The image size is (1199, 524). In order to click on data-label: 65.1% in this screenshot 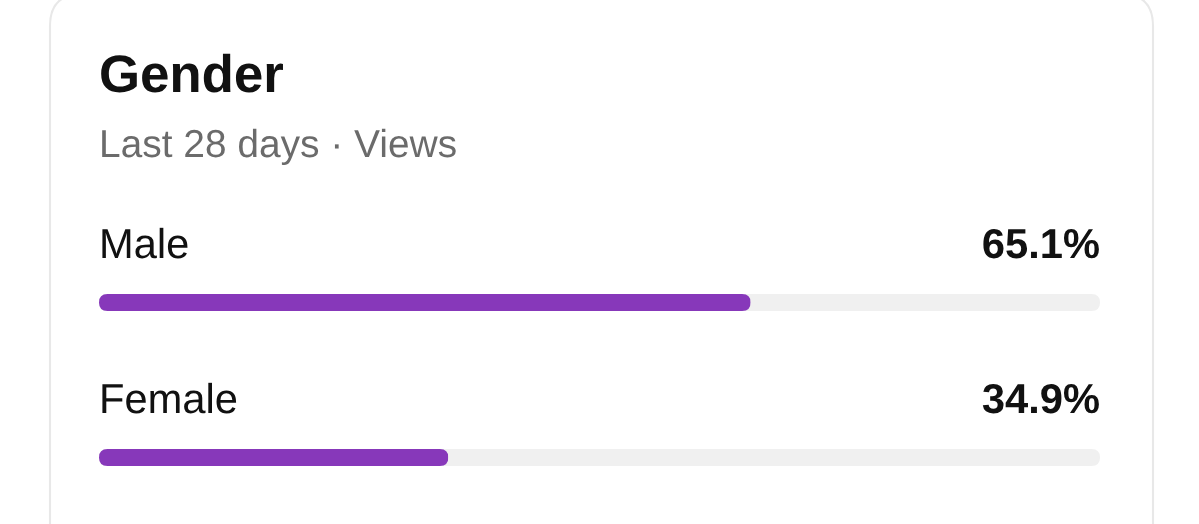, I will do `click(1041, 243)`.